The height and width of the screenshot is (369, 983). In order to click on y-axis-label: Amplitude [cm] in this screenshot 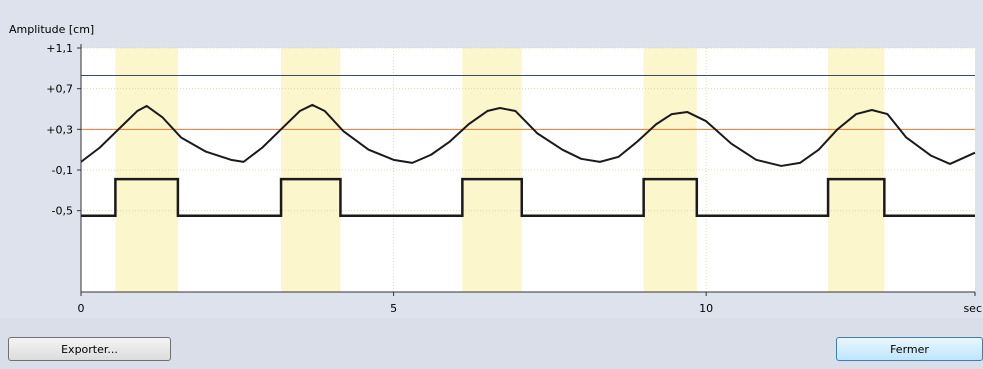, I will do `click(51, 29)`.